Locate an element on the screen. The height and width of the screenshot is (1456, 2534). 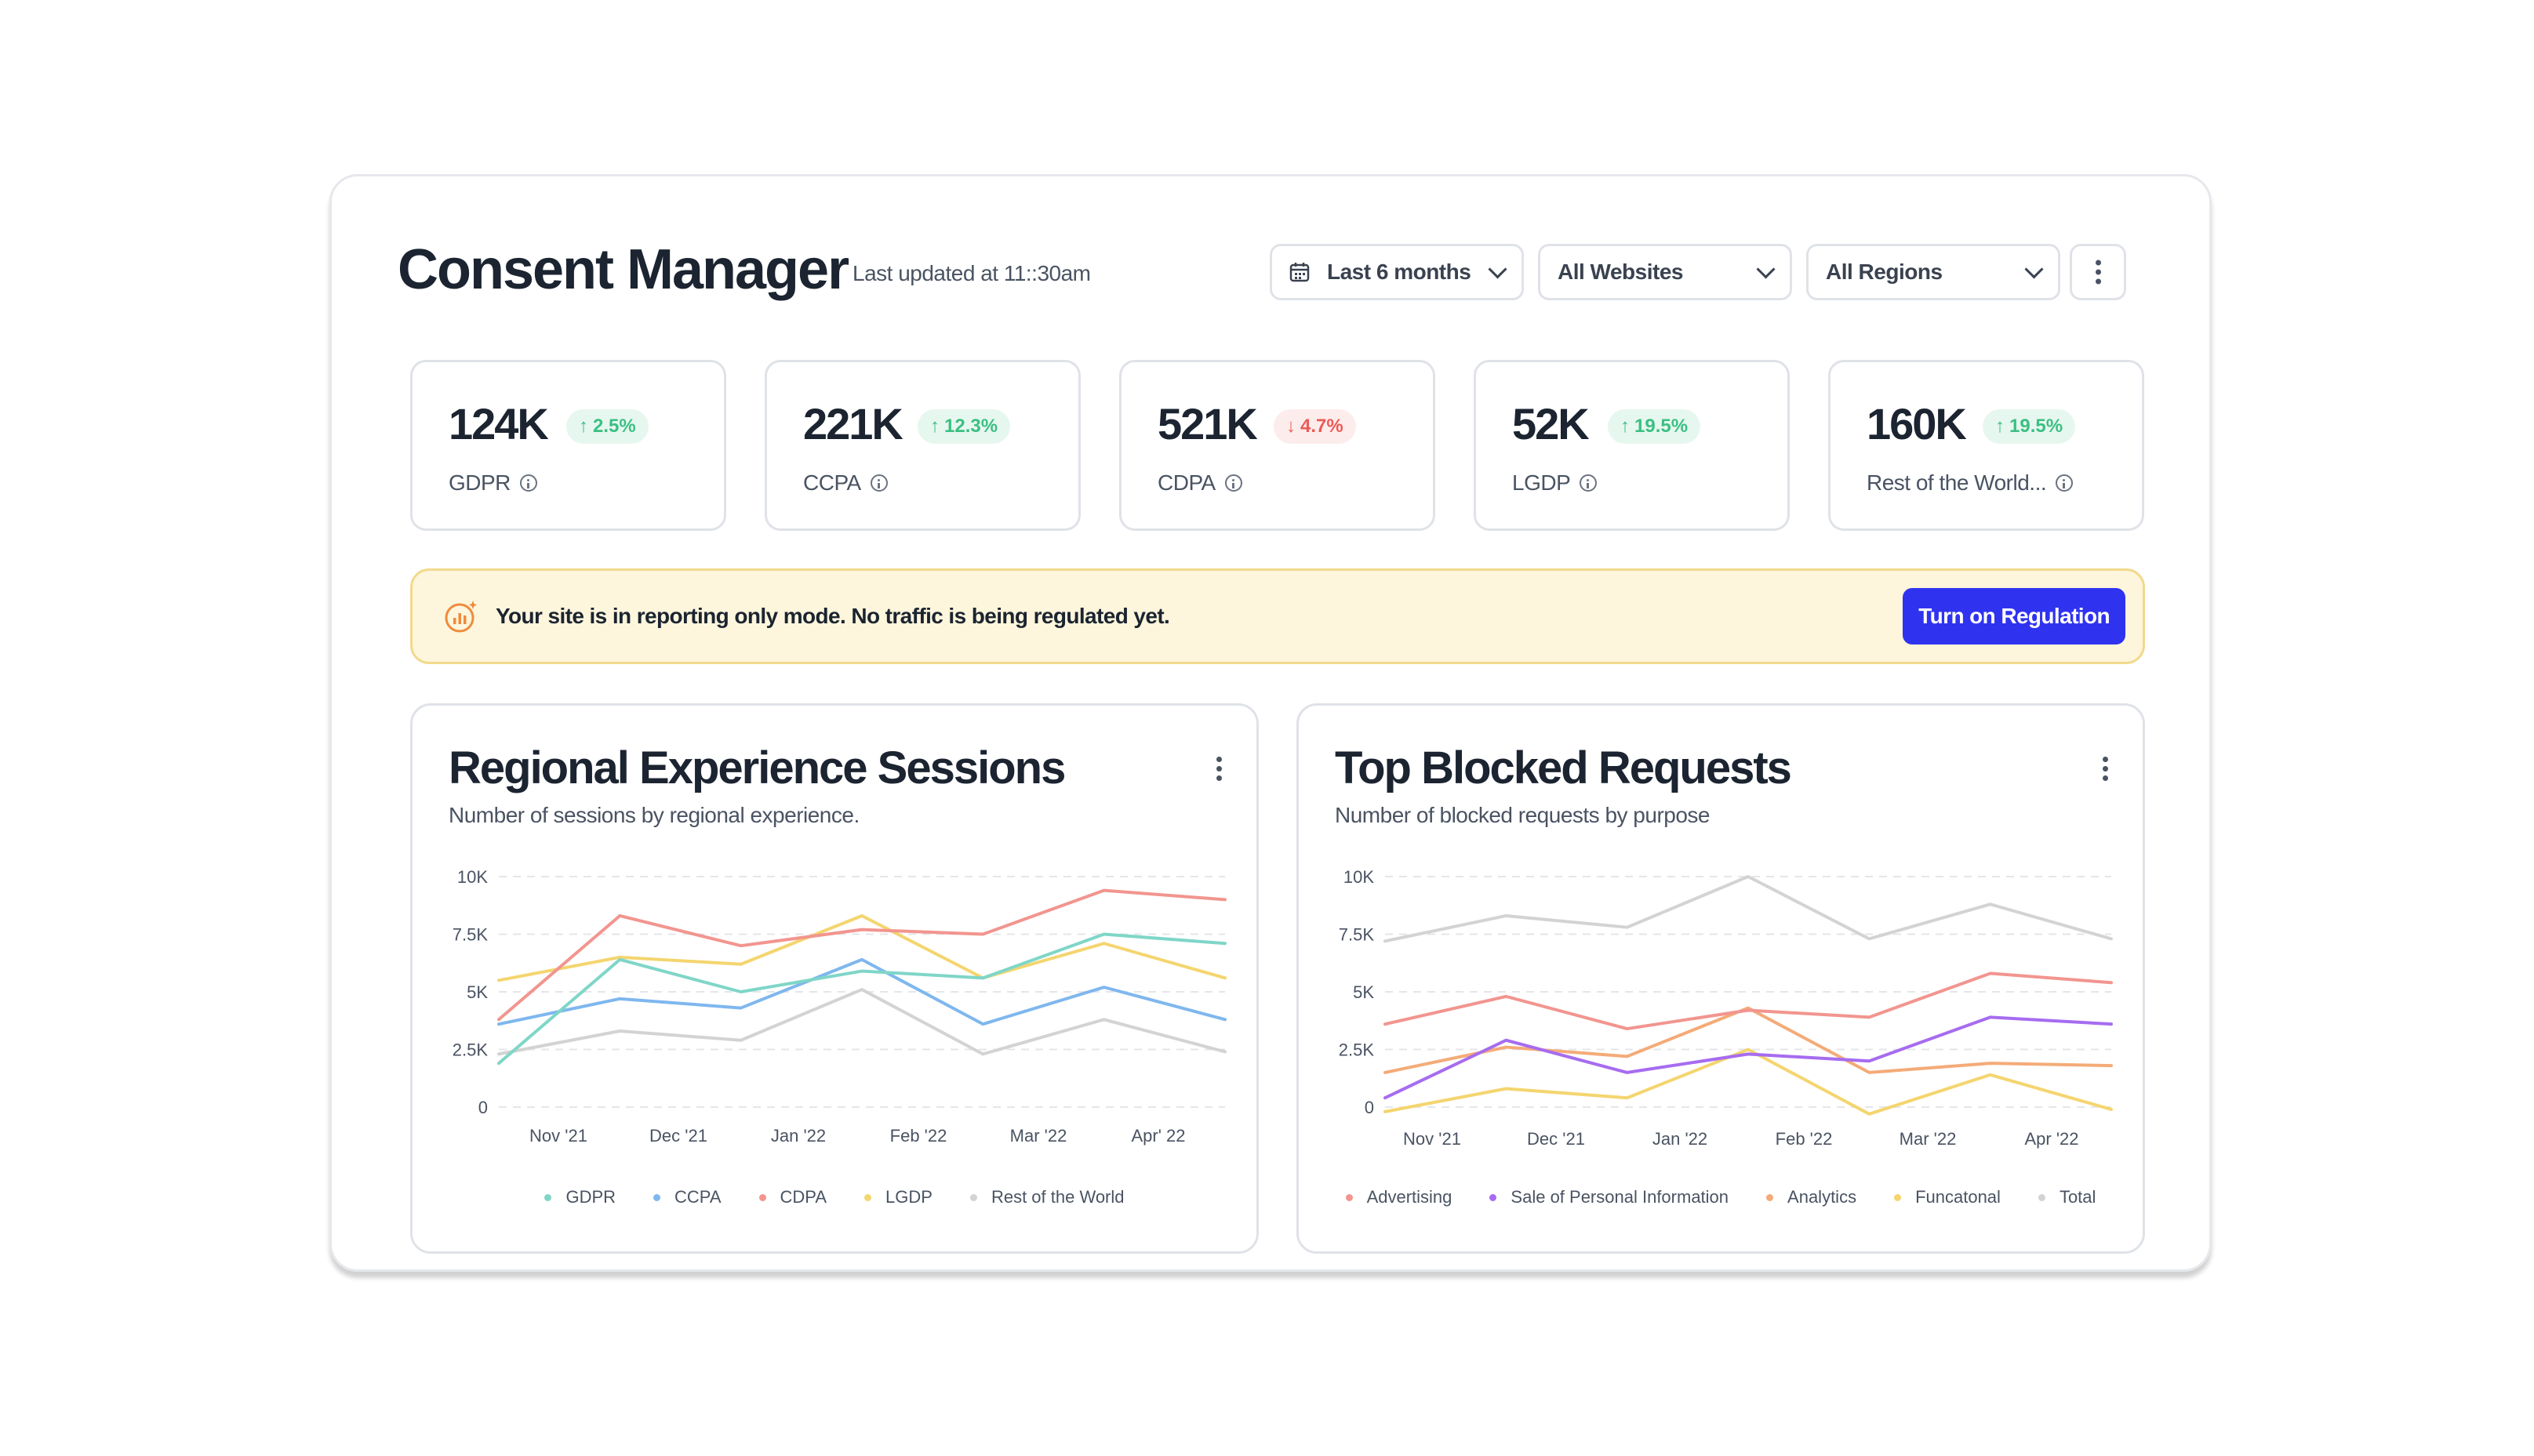
legend-label: Advertising is located at coordinates (1409, 1197).